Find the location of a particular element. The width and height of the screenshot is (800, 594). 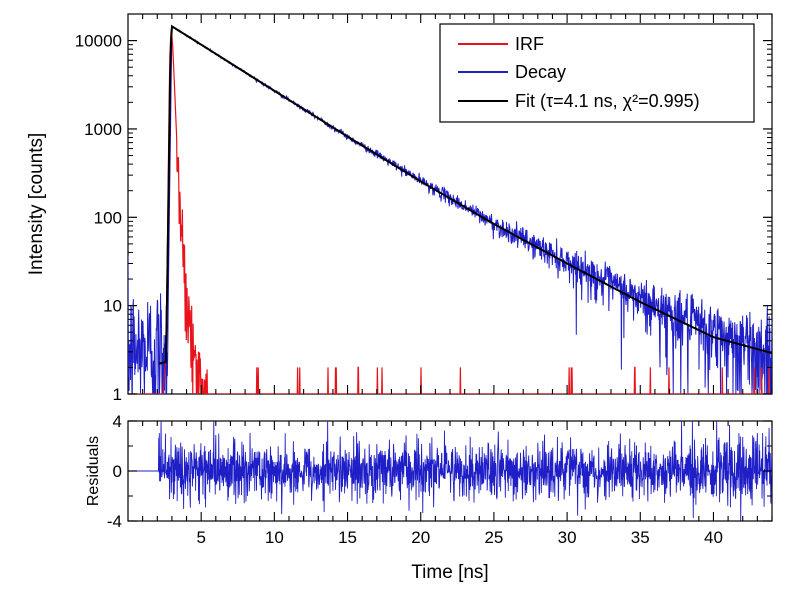

residuals-plot-area is located at coordinates (450, 471).